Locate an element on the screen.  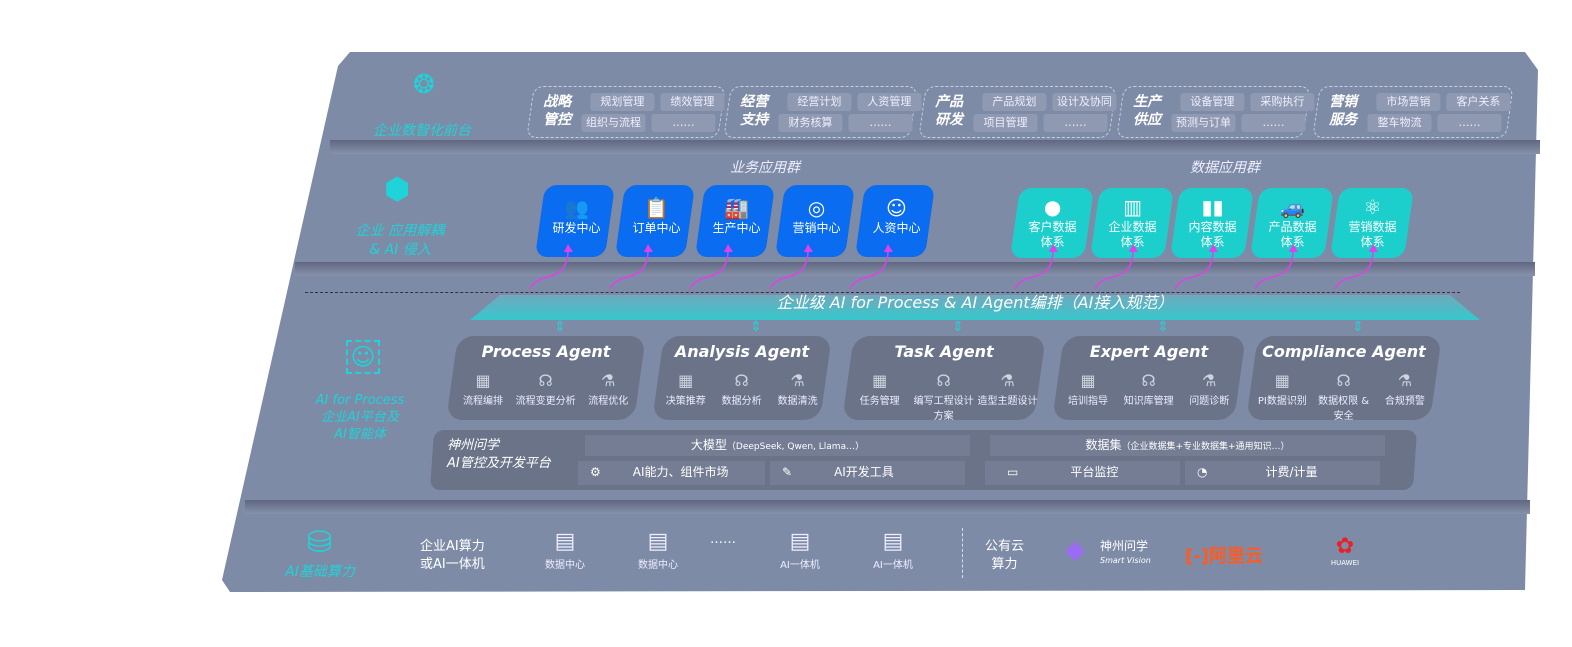
market-icon: ⚙ is located at coordinates (595, 472).